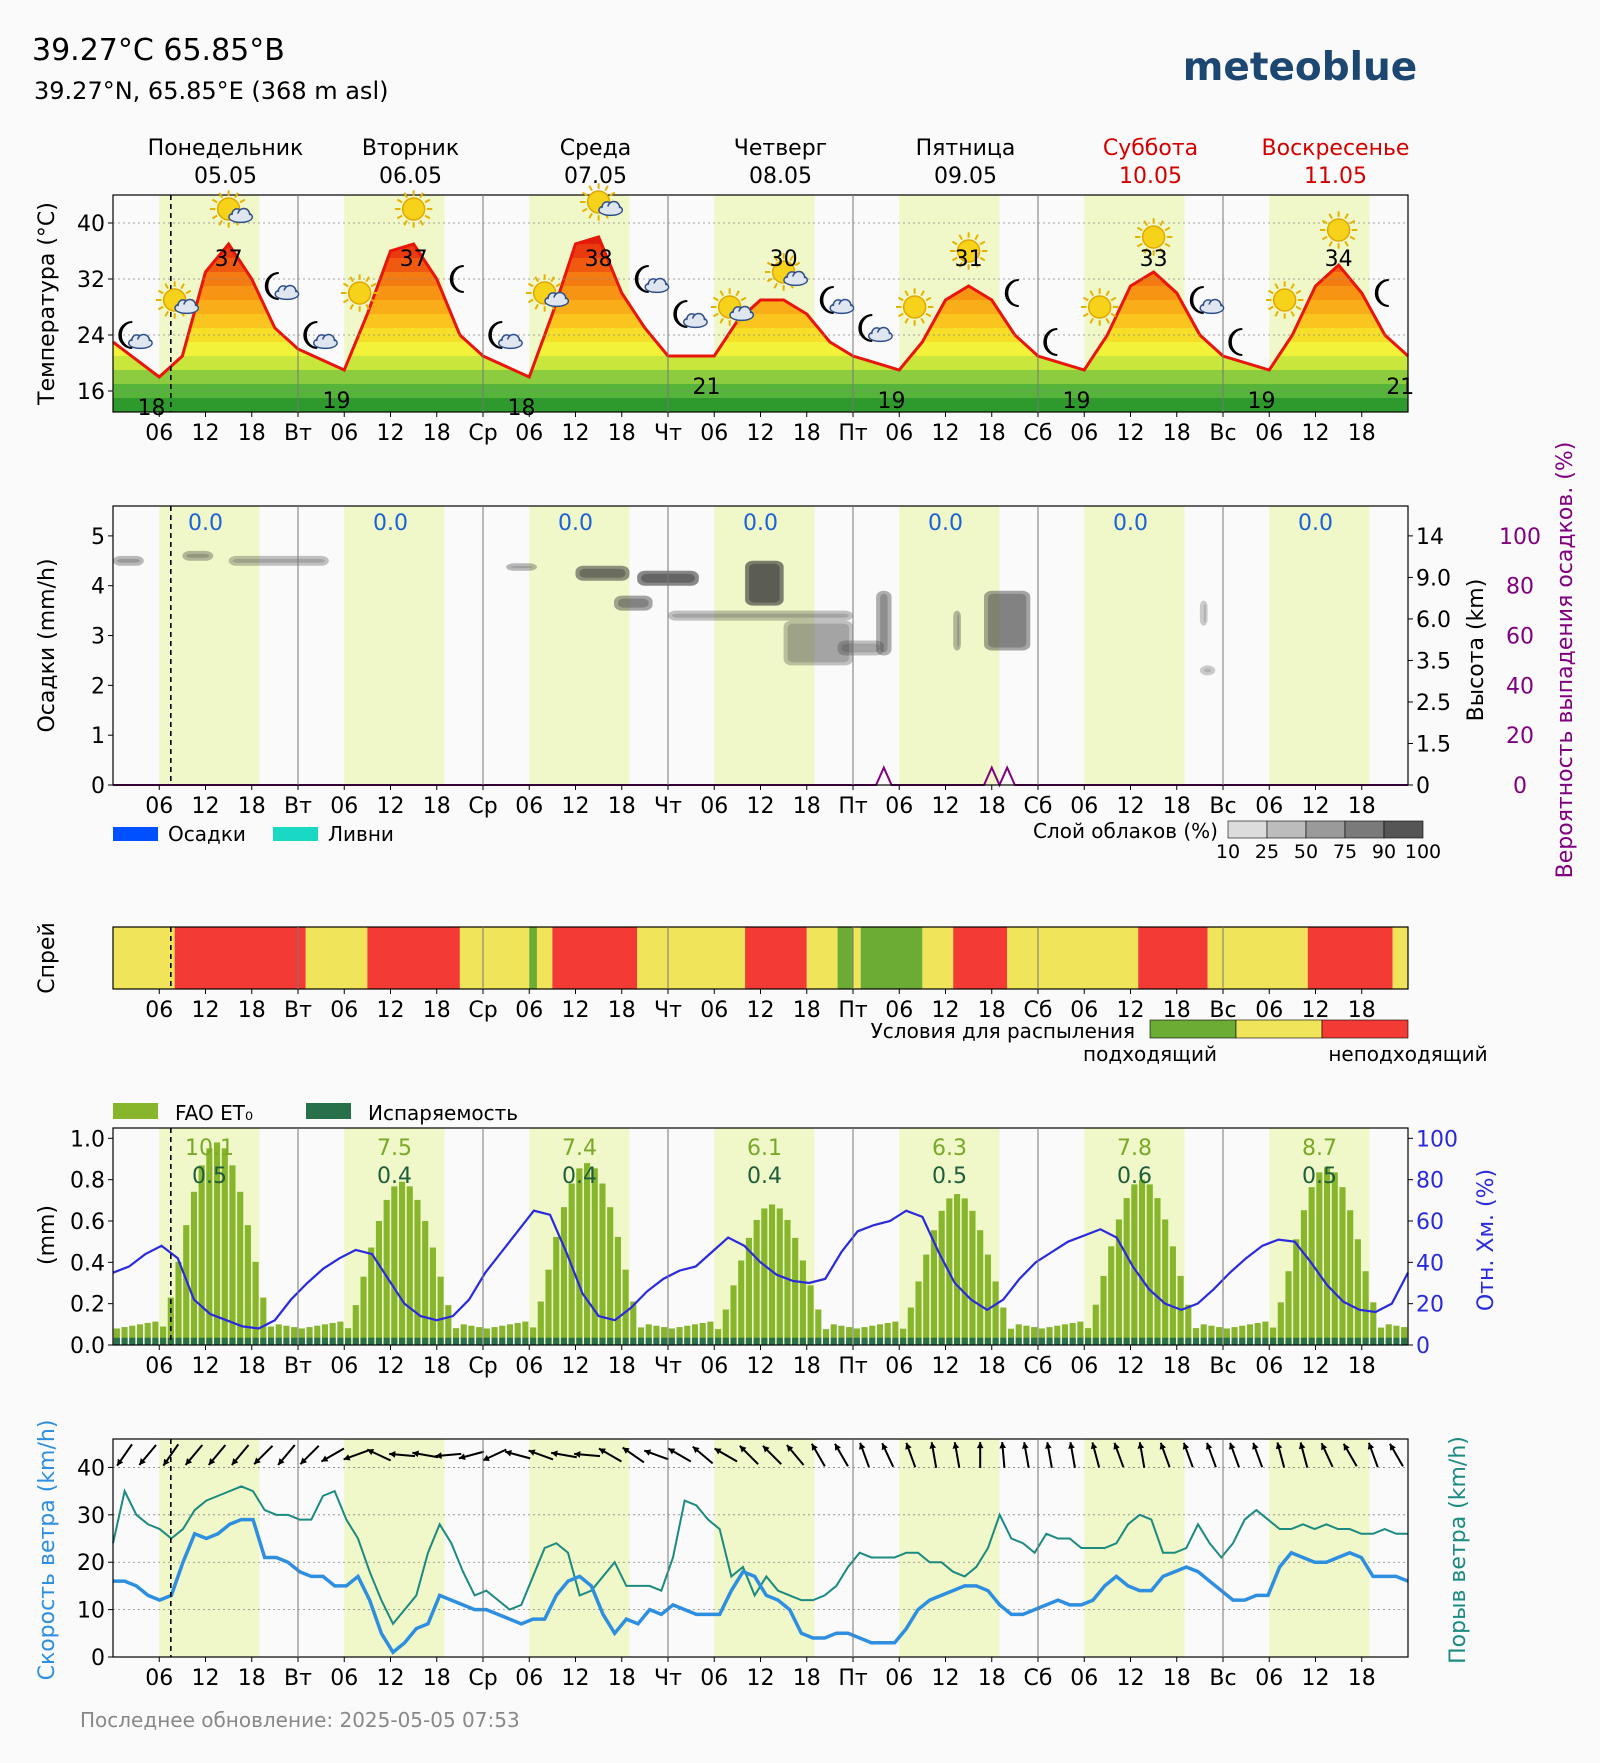  What do you see at coordinates (1150, 1054) in the screenshot?
I see `spray-legend-left: подходящий` at bounding box center [1150, 1054].